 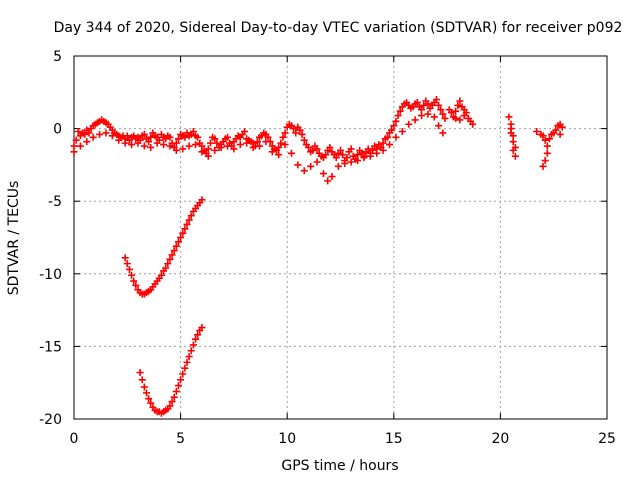 I want to click on series-curve-upper, so click(x=163, y=247).